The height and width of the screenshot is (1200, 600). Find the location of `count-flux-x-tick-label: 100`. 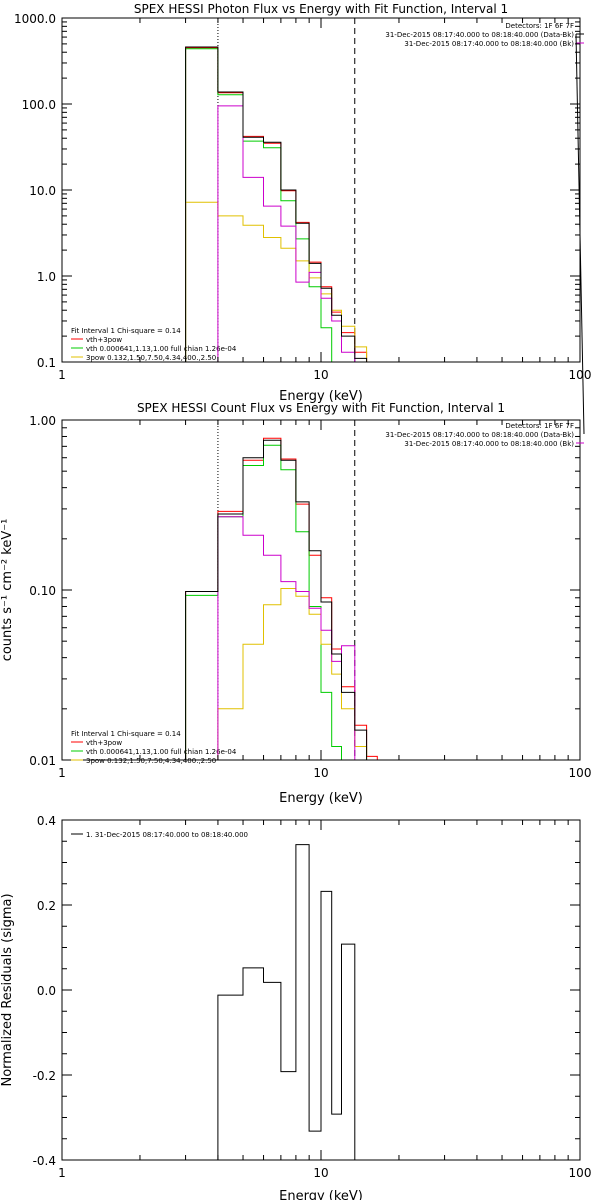

count-flux-x-tick-label: 100 is located at coordinates (580, 773).